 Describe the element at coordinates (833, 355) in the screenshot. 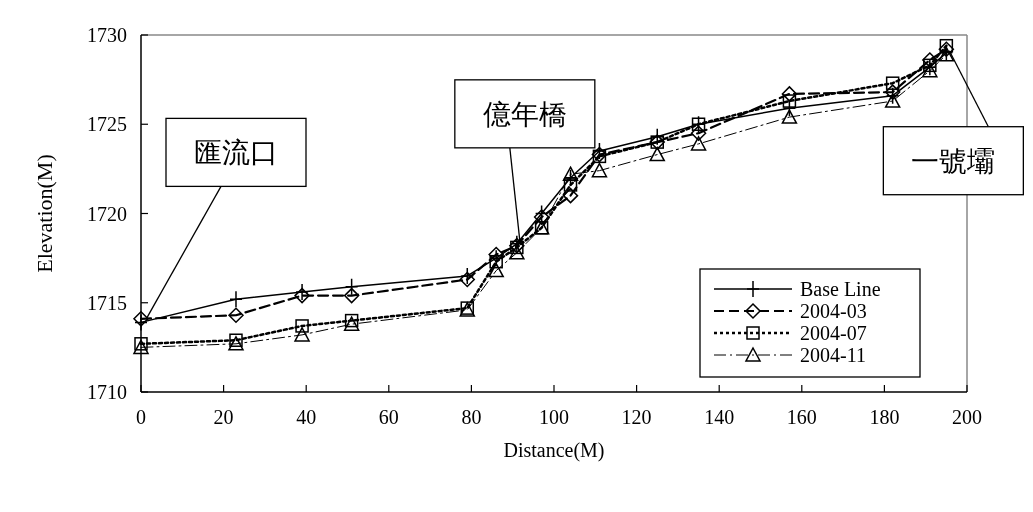

I see `legend-label: 2004-11` at that location.